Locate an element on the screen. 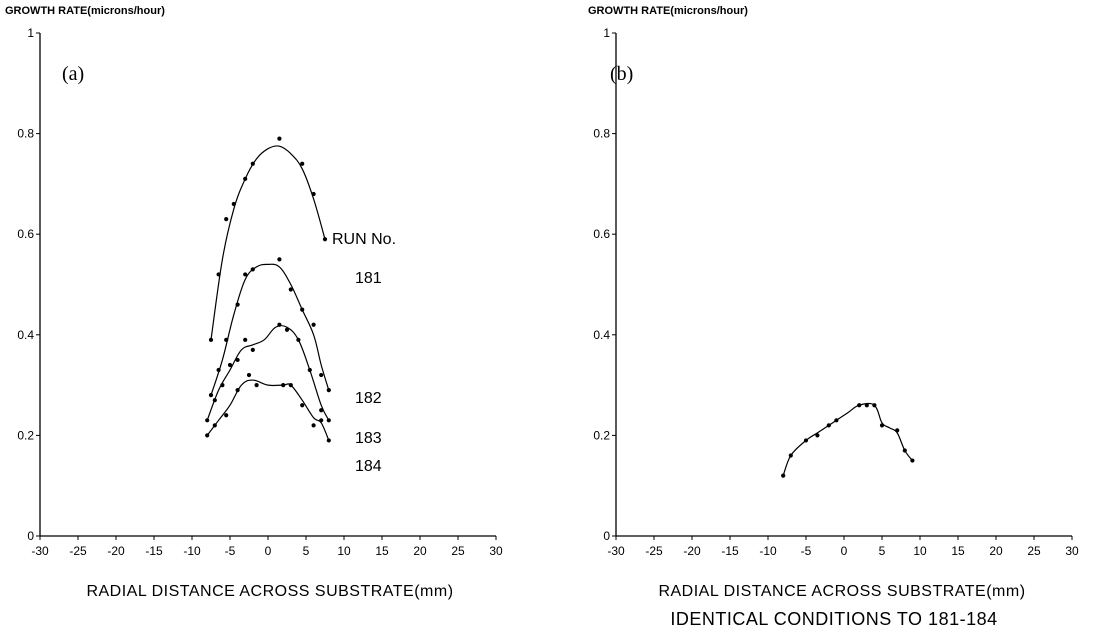  series-label-181: 181 is located at coordinates (368, 278).